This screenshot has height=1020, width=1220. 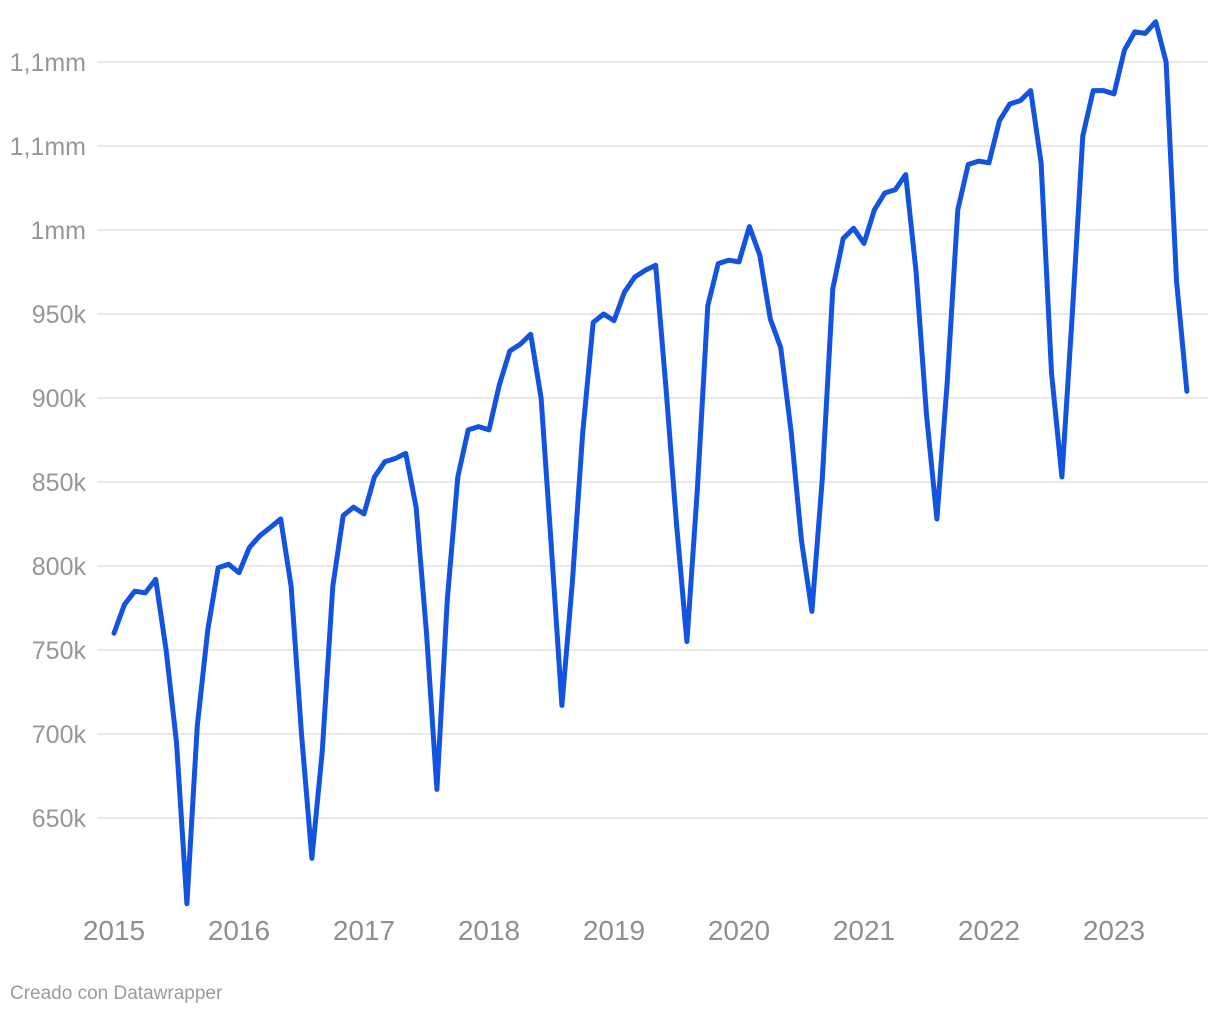 I want to click on y-tick-label: 700k, so click(x=59, y=735).